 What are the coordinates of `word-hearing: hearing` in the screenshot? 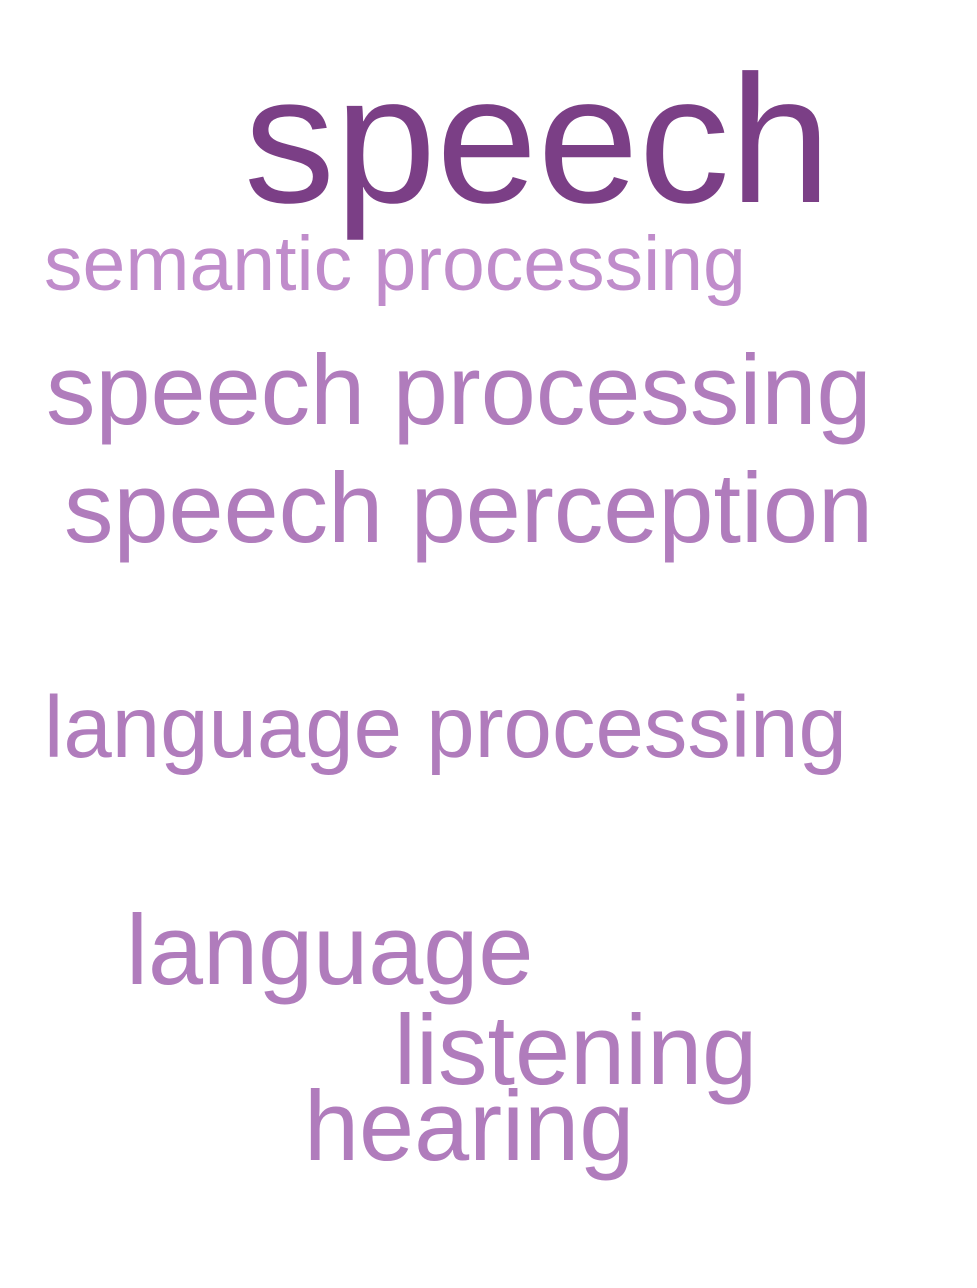 It's located at (469, 1125).